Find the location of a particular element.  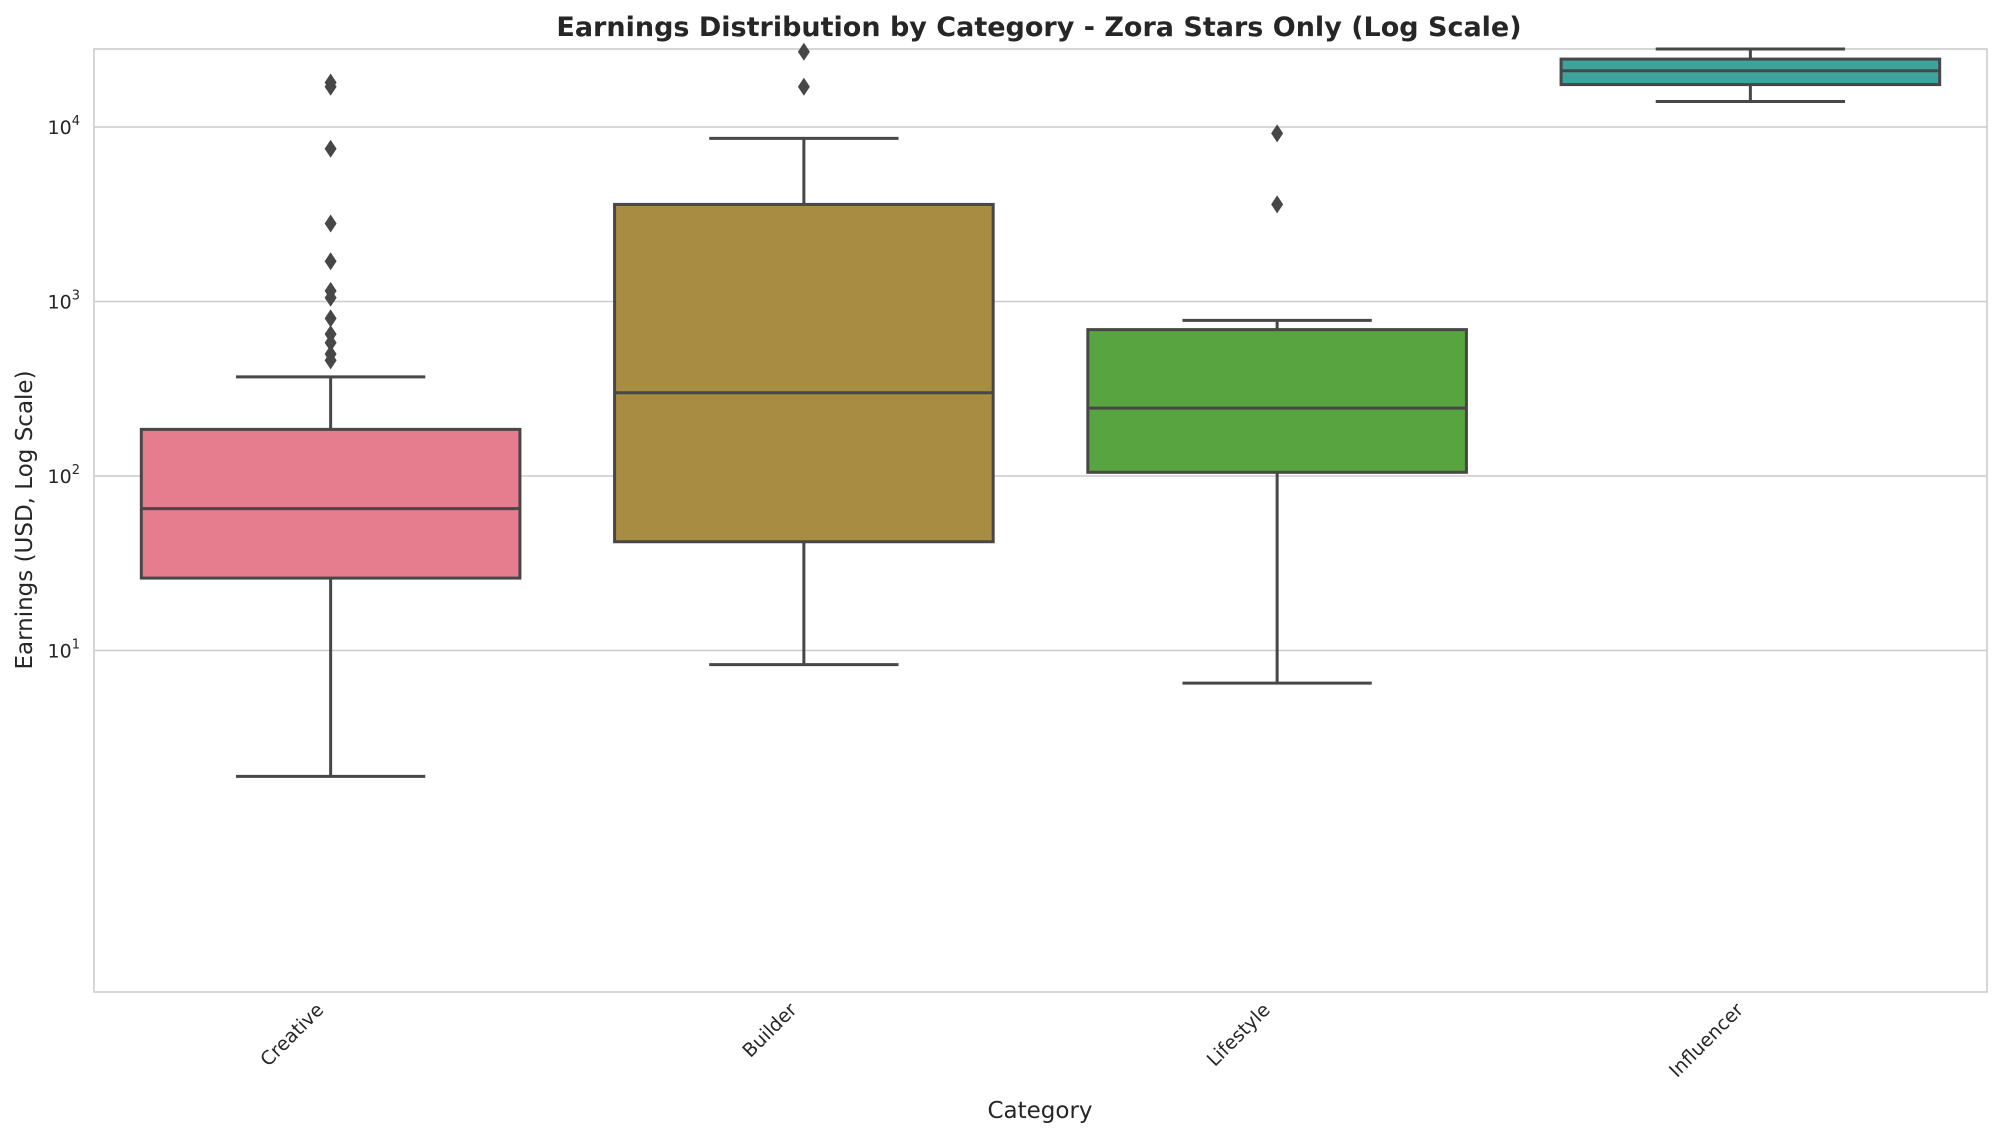

y-tick-exponent: 1 is located at coordinates (76, 645).